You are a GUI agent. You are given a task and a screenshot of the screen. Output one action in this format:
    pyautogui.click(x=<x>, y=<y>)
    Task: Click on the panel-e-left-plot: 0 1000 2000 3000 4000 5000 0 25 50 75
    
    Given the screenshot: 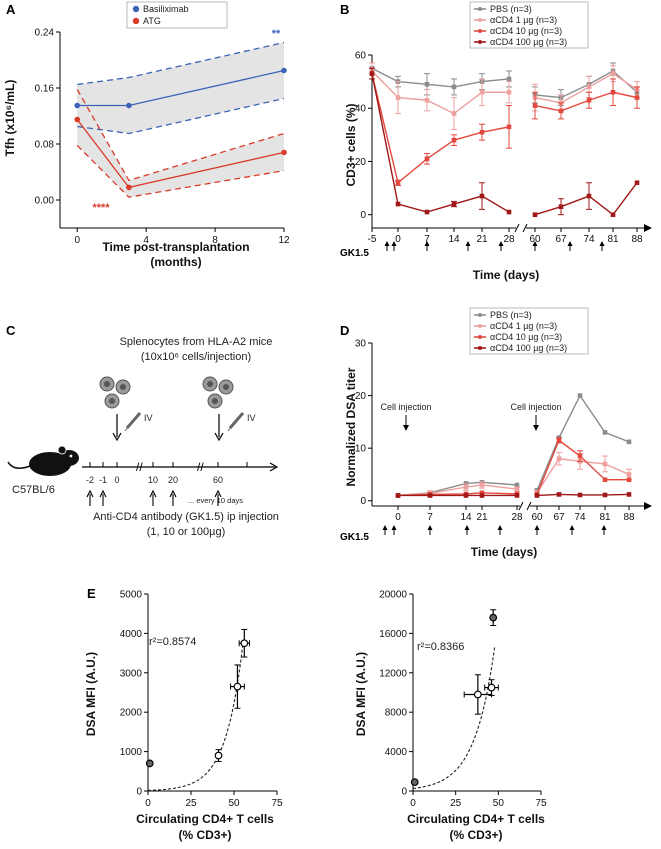 What is the action you would take?
    pyautogui.click(x=201, y=700)
    